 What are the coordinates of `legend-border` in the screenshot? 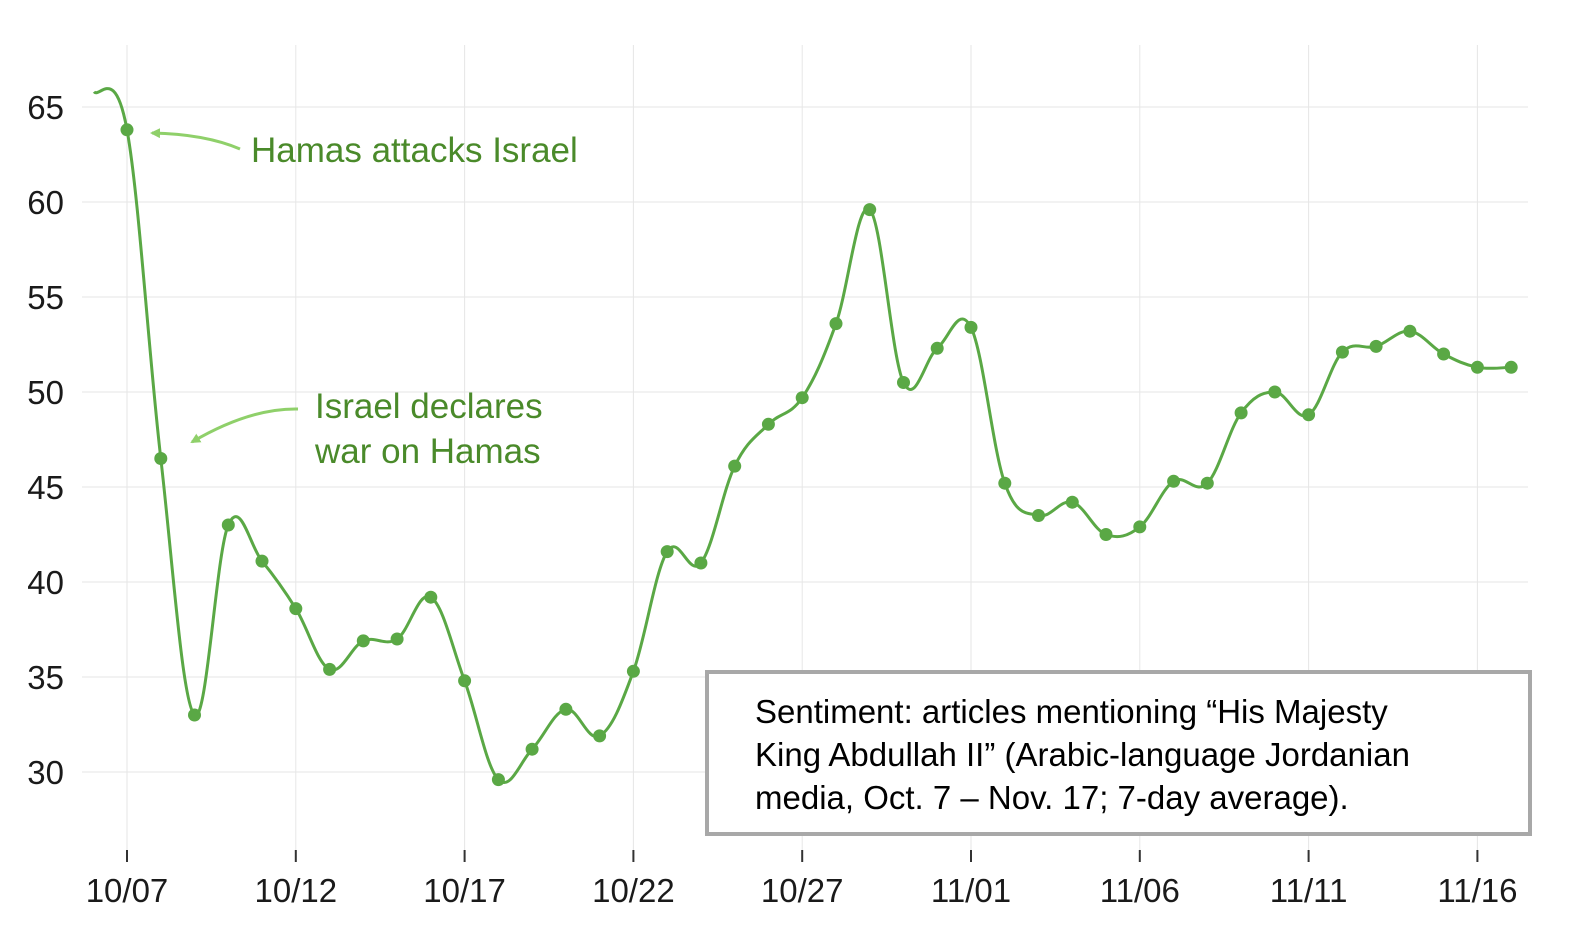 It's located at (1118, 753).